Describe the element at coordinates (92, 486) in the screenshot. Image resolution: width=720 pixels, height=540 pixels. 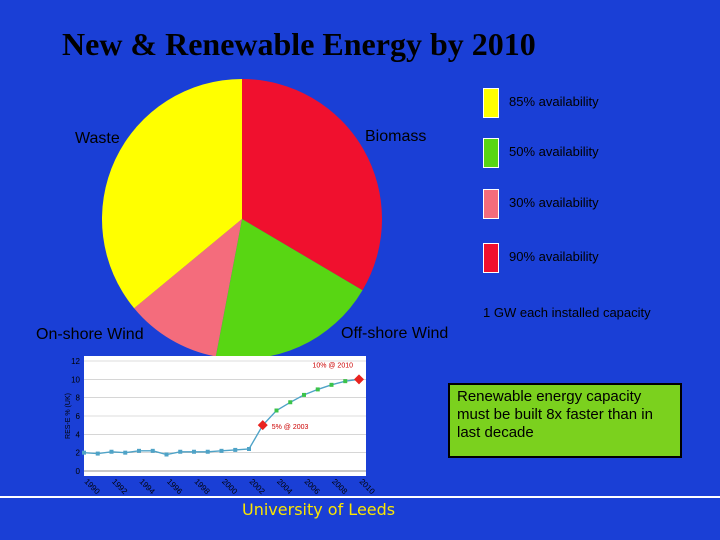
I see `x-tick-label: 1990` at that location.